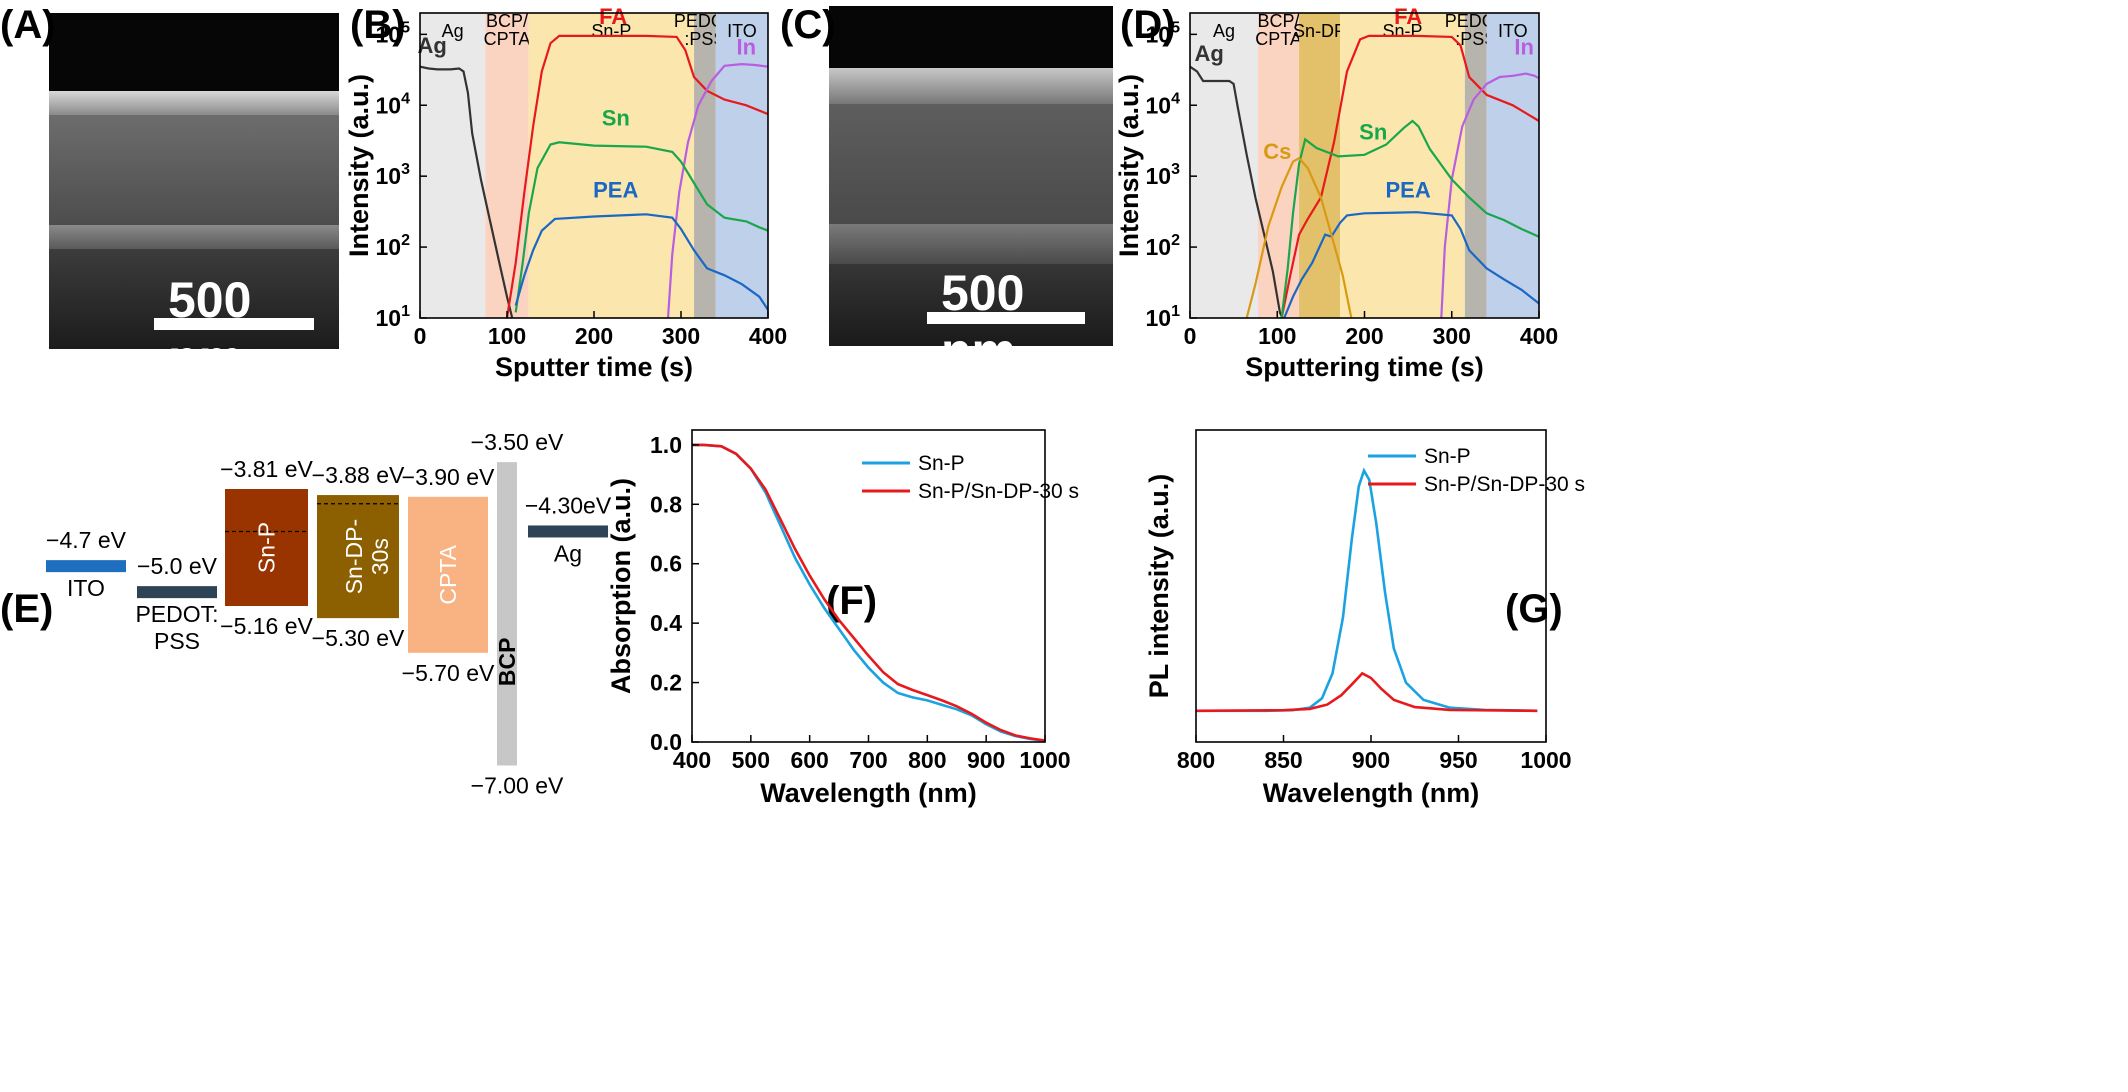 This screenshot has height=1092, width=2128. Describe the element at coordinates (86, 588) in the screenshot. I see `energy-name-ITO: ITO` at that location.